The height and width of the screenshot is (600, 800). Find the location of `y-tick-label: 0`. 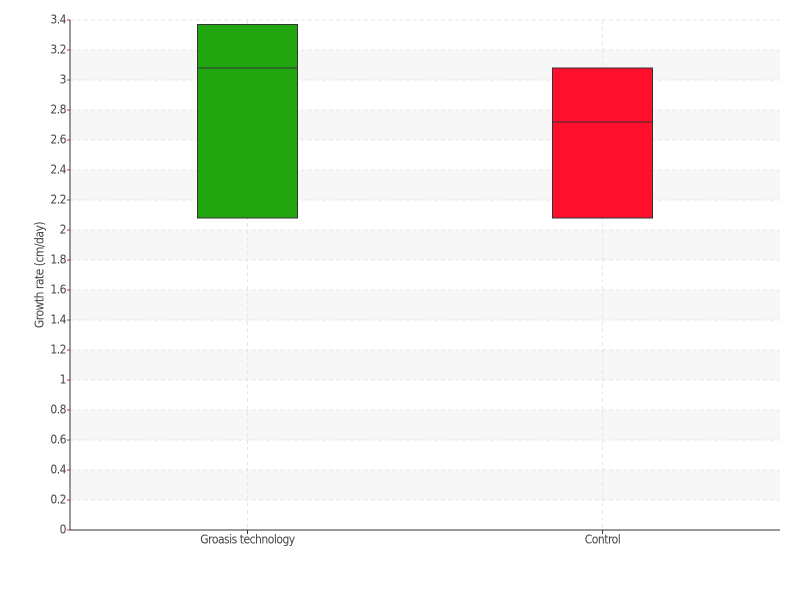

y-tick-label: 0 is located at coordinates (63, 530).